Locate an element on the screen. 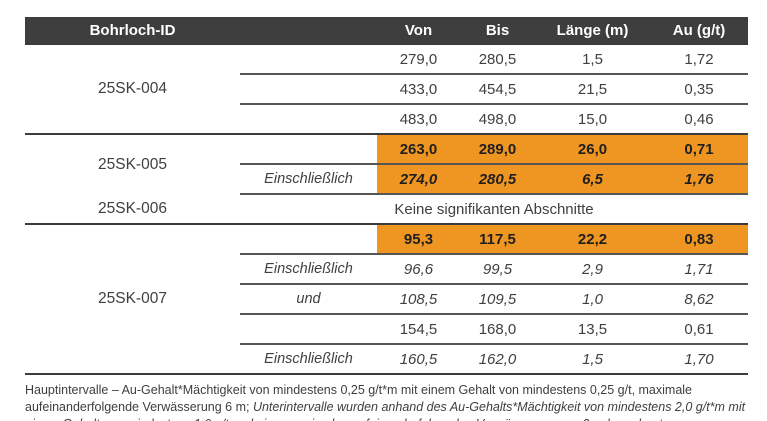 The height and width of the screenshot is (421, 767). cell-bis: 162,0 is located at coordinates (497, 358).